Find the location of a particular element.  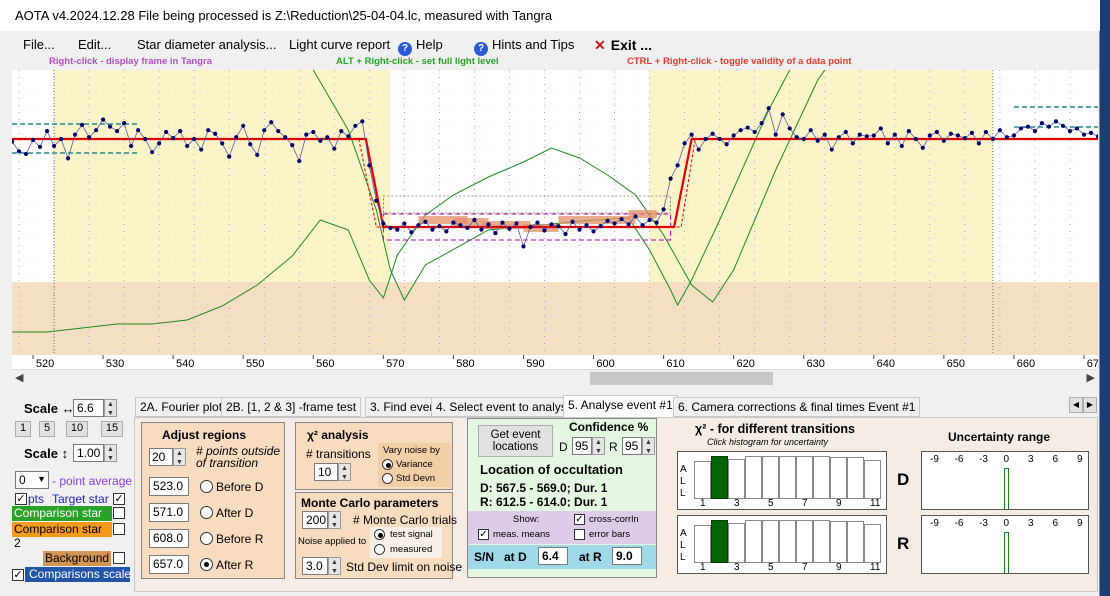

std-dev-limit-spinner: ▲ ▼ is located at coordinates (334, 566).